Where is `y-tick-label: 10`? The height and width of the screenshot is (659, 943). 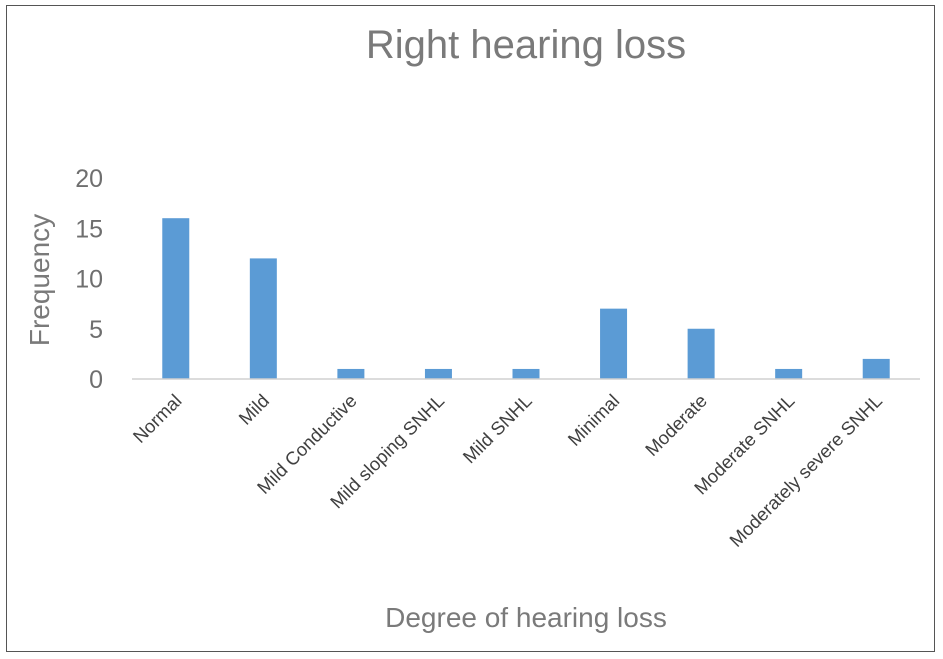 y-tick-label: 10 is located at coordinates (89, 280).